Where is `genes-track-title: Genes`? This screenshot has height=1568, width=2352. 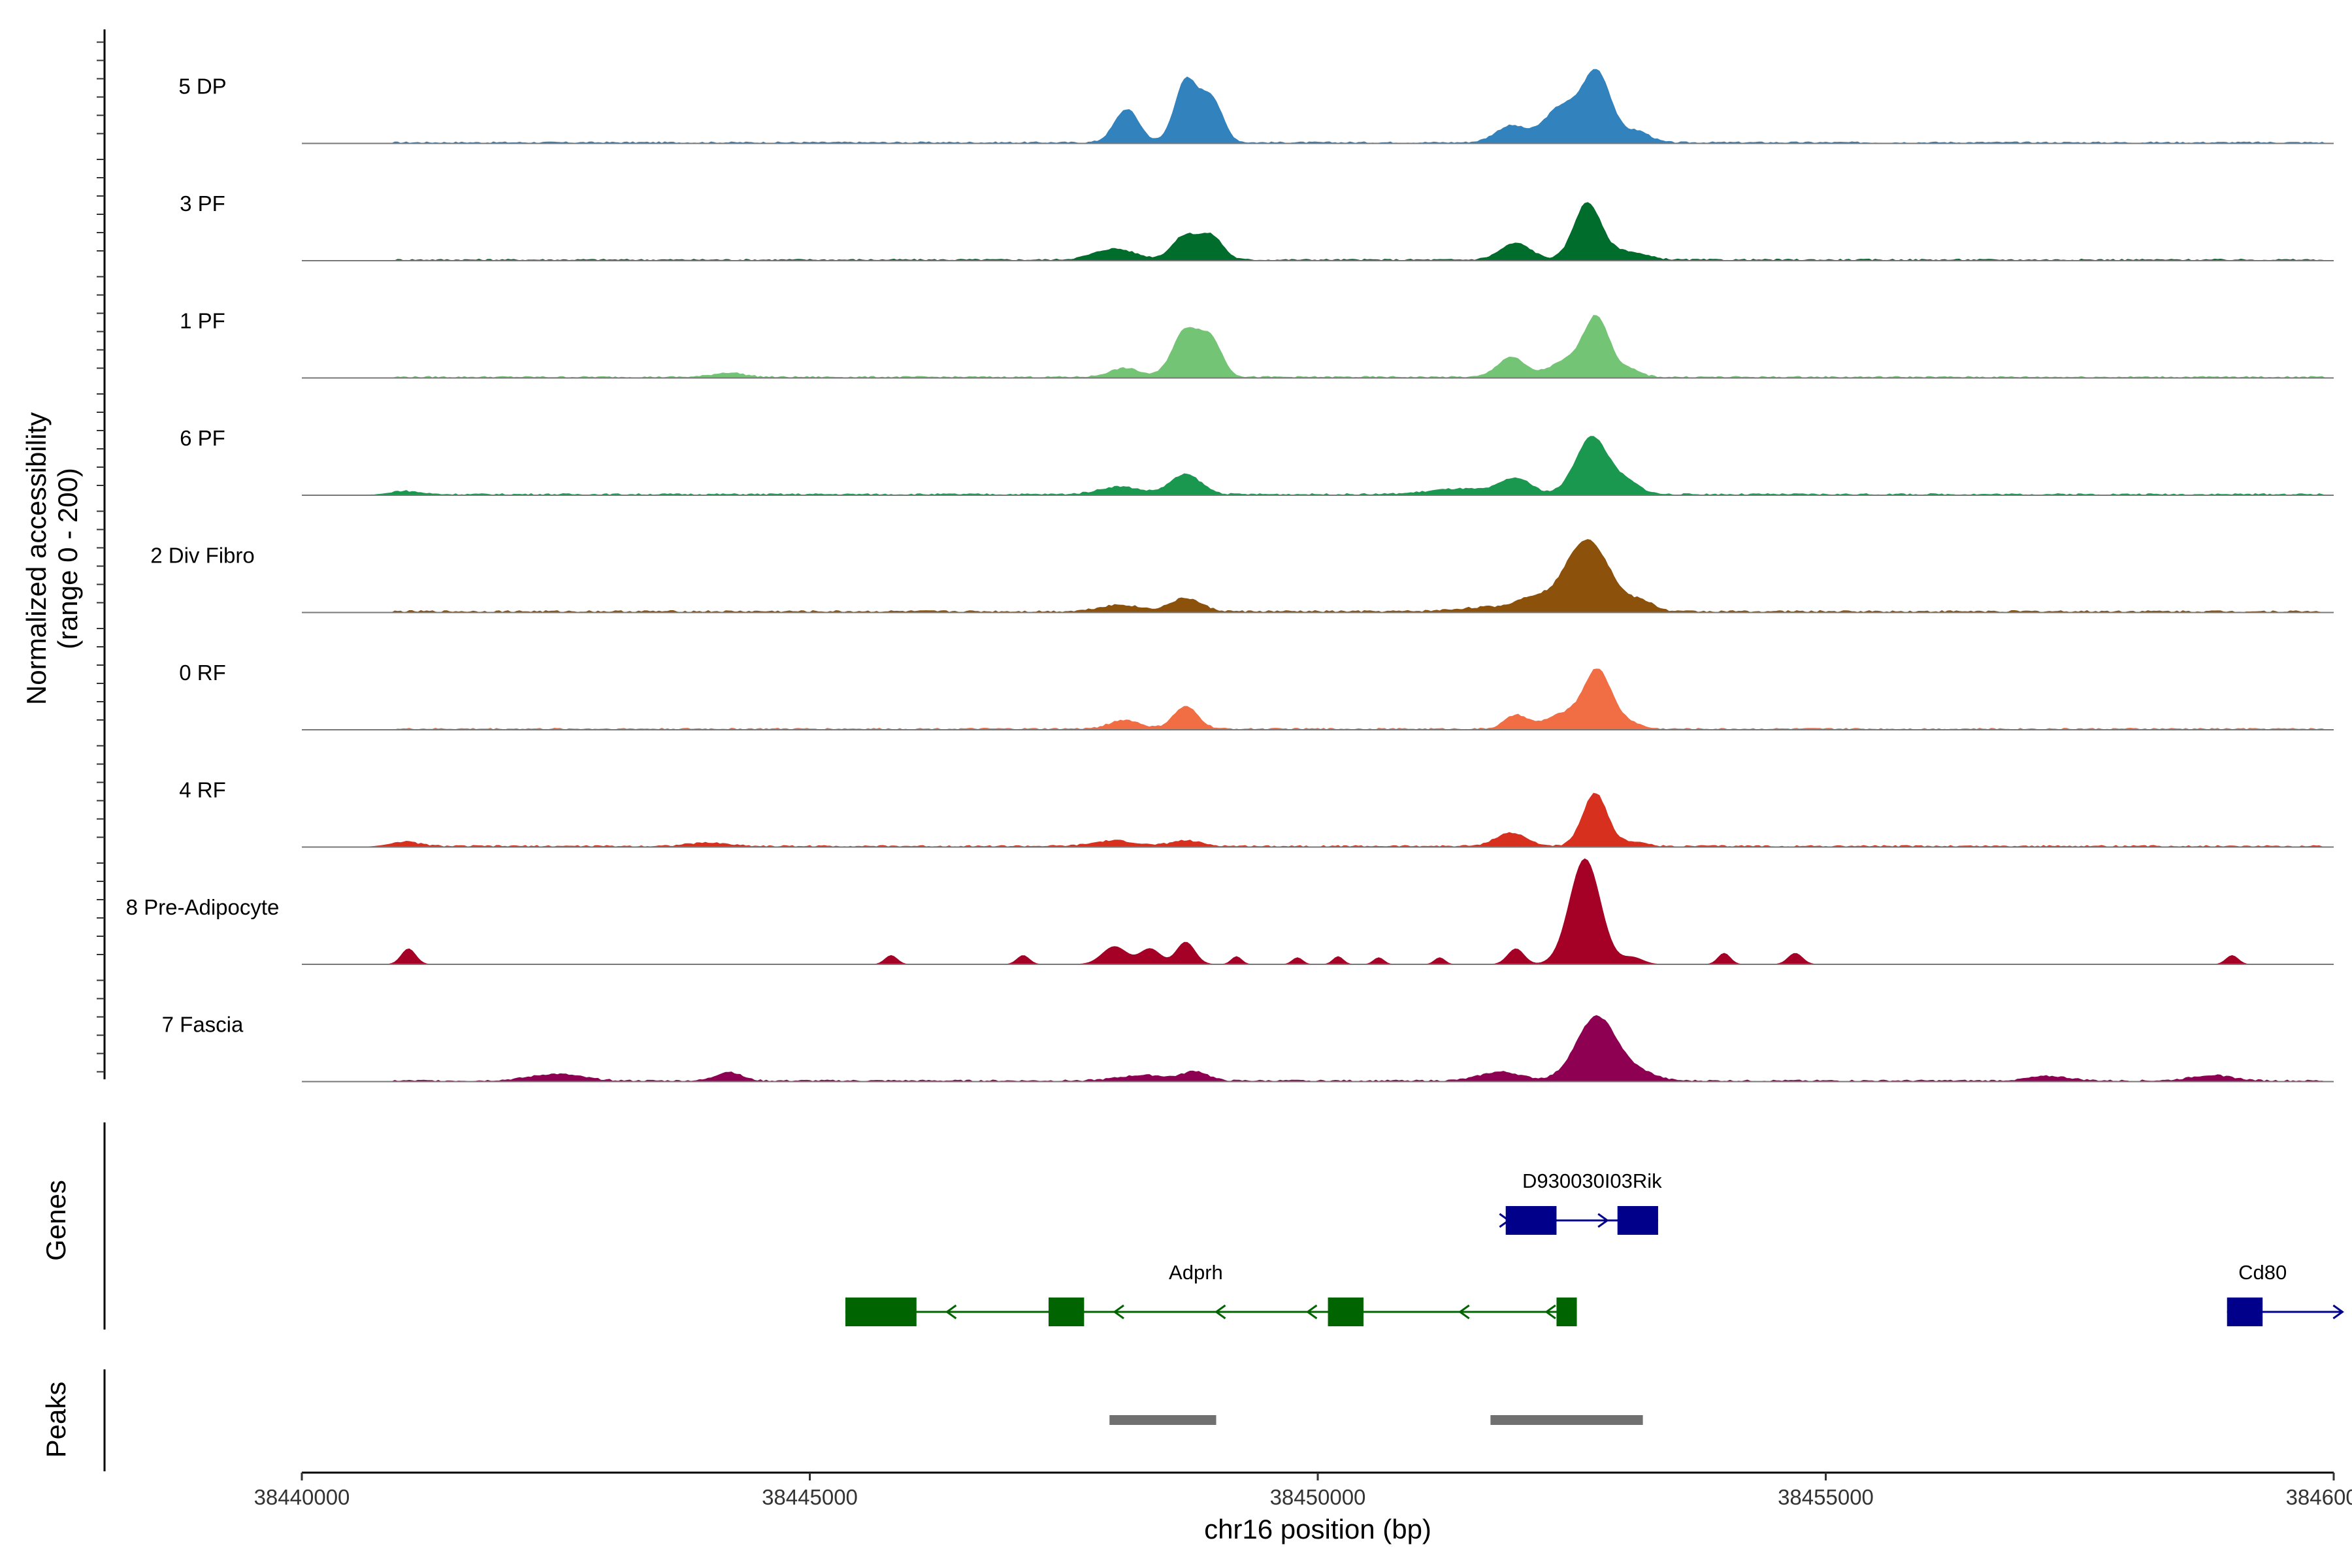
genes-track-title: Genes is located at coordinates (56, 1220).